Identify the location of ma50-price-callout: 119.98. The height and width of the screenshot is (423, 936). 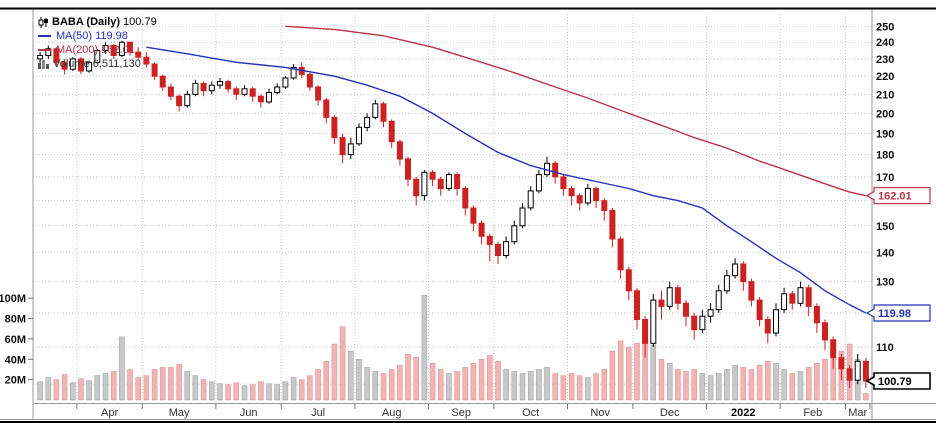
(898, 313).